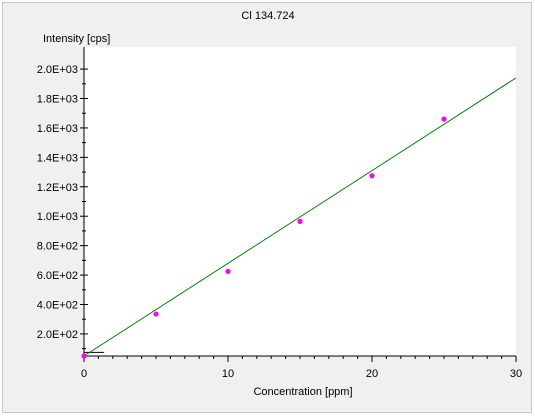 This screenshot has width=535, height=417. I want to click on y-tick-label: 4.0E+02, so click(57, 306).